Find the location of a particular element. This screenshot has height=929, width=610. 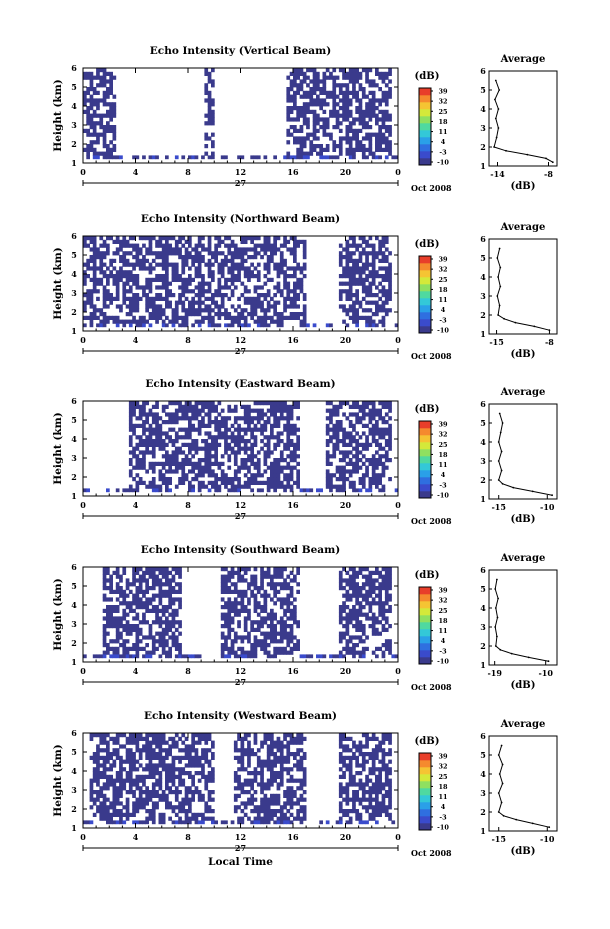

x-tick-label: 4 is located at coordinates (136, 340).